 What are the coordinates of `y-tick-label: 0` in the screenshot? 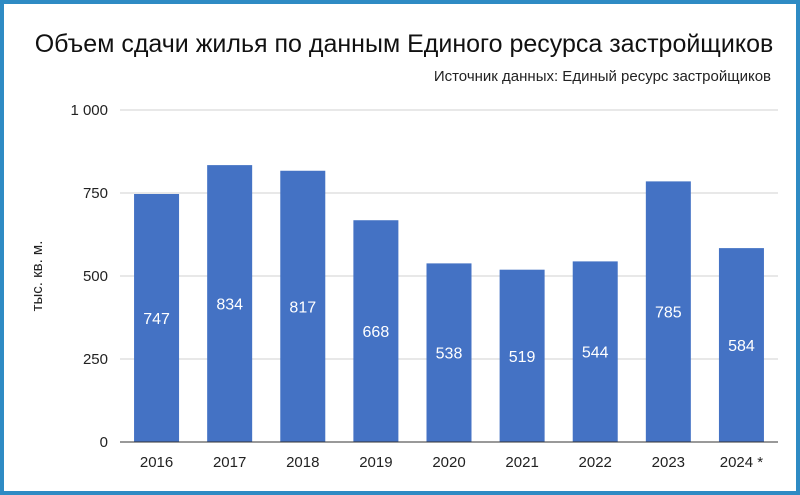 It's located at (104, 442).